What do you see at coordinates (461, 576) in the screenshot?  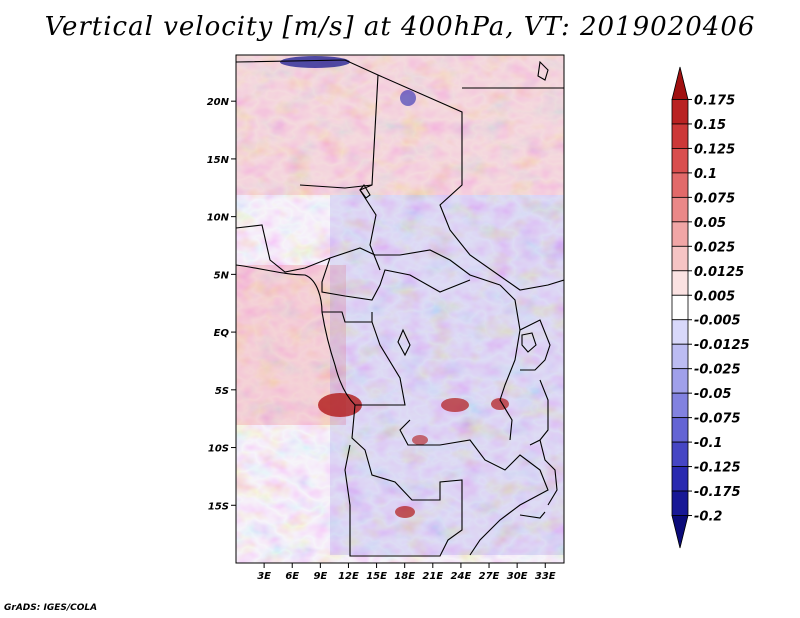 I see `lon-tick-label: 24E` at bounding box center [461, 576].